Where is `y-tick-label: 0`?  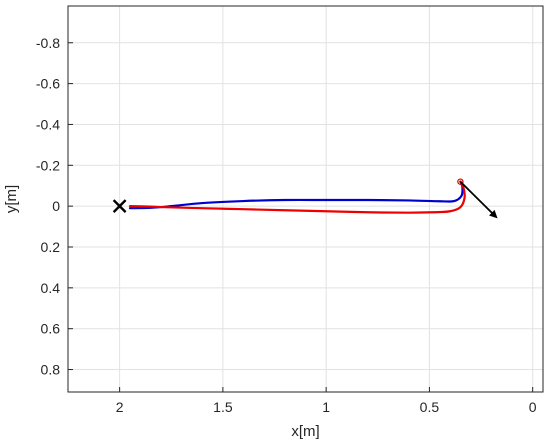
y-tick-label: 0 is located at coordinates (56, 206).